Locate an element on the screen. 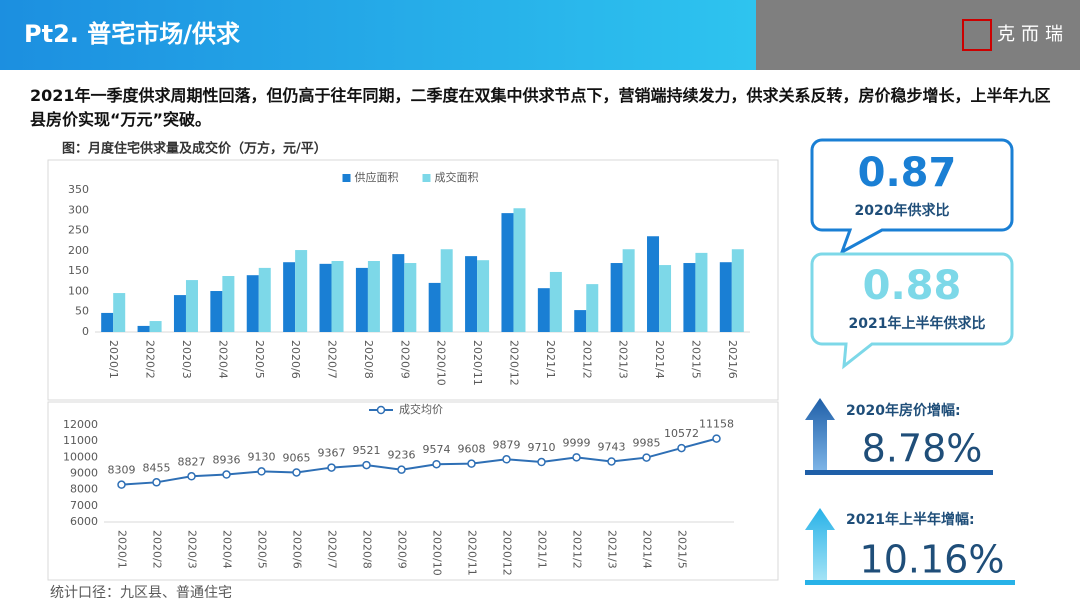  callout-value: 10.16% is located at coordinates (932, 560).